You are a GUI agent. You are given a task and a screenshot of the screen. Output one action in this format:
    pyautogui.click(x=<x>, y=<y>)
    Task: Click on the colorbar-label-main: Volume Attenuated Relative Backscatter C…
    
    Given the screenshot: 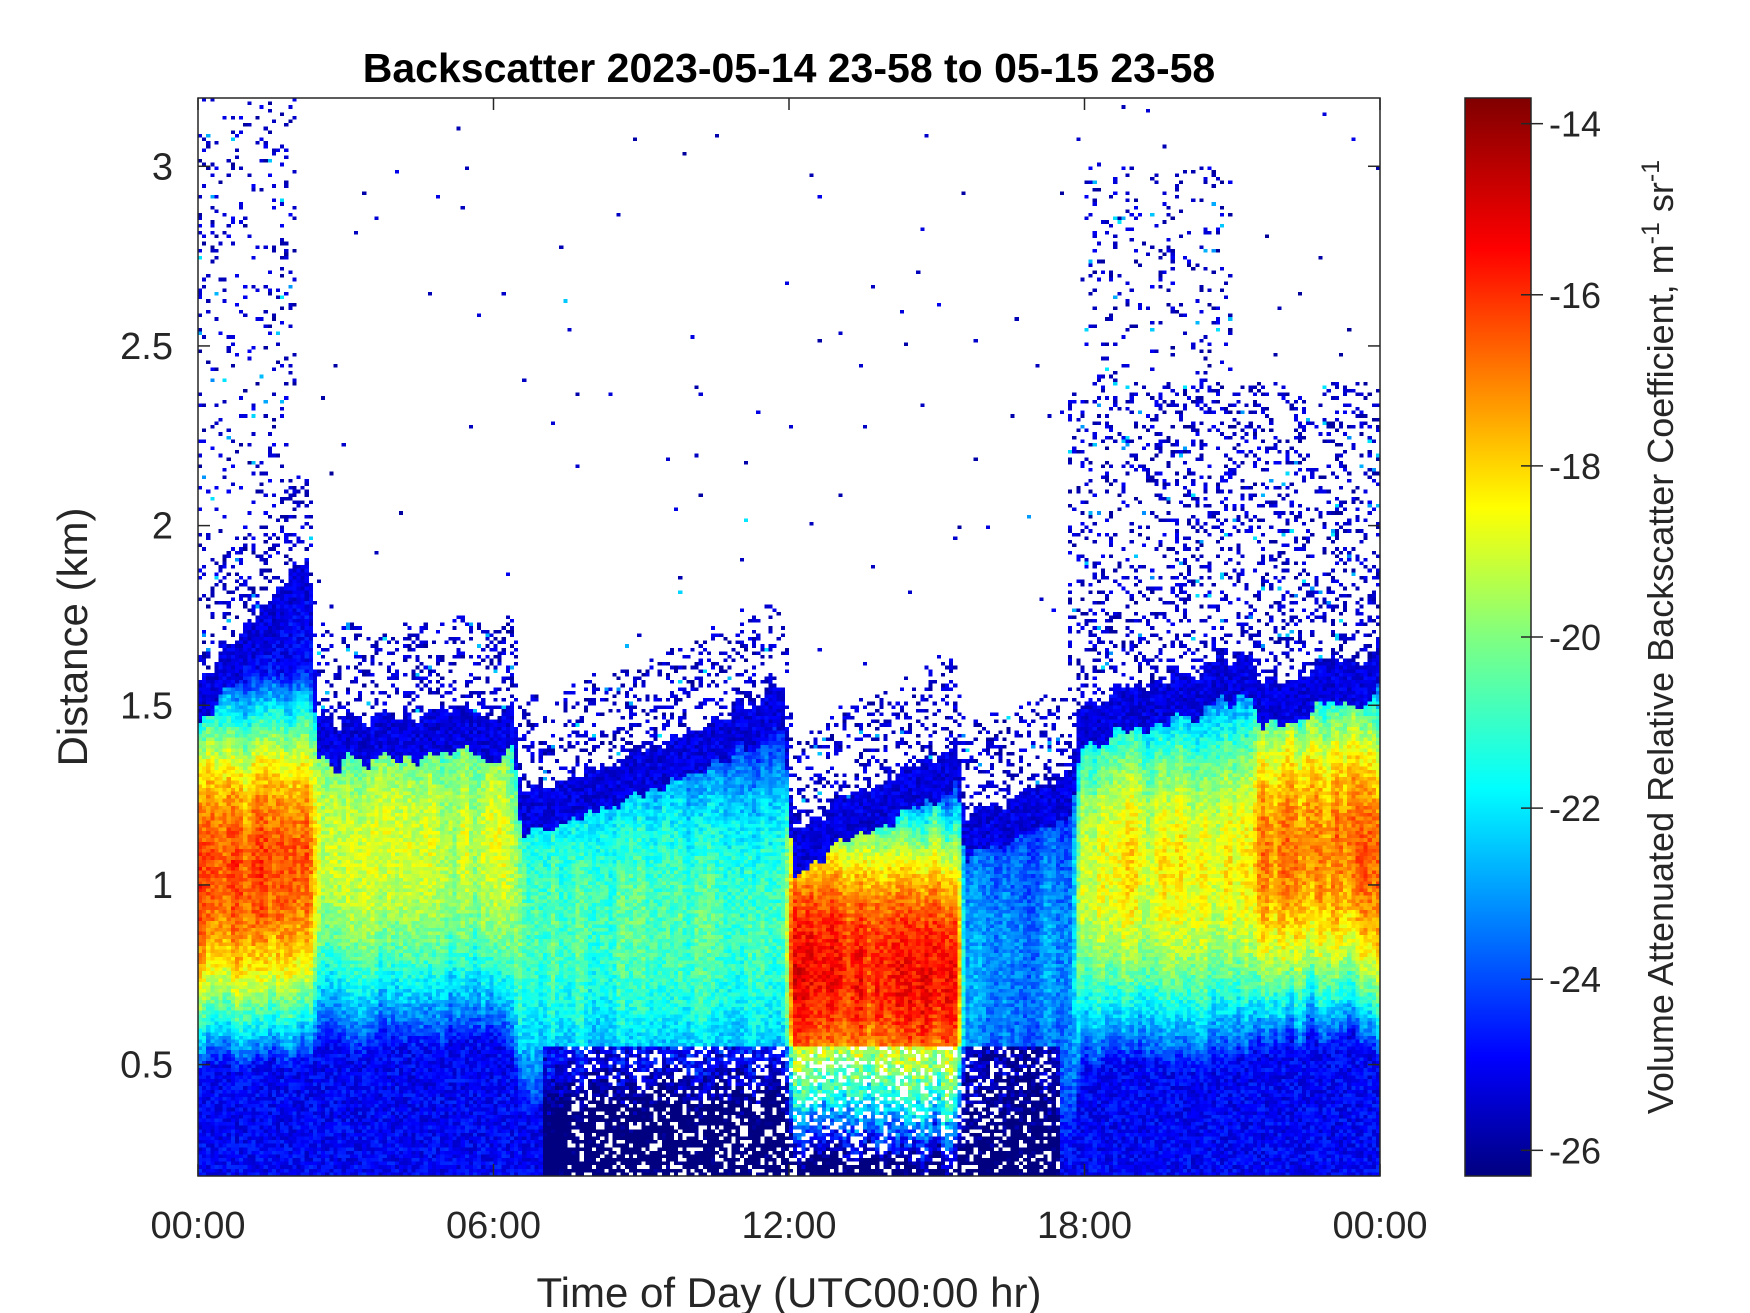 What is the action you would take?
    pyautogui.click(x=1660, y=679)
    